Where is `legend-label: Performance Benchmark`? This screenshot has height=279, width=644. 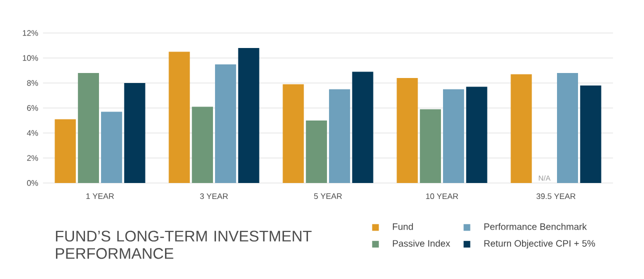
legend-label: Performance Benchmark is located at coordinates (535, 226).